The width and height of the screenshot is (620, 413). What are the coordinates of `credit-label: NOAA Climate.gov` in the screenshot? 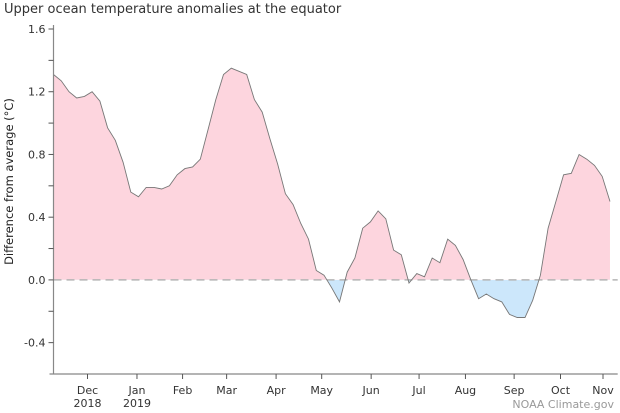 It's located at (563, 404).